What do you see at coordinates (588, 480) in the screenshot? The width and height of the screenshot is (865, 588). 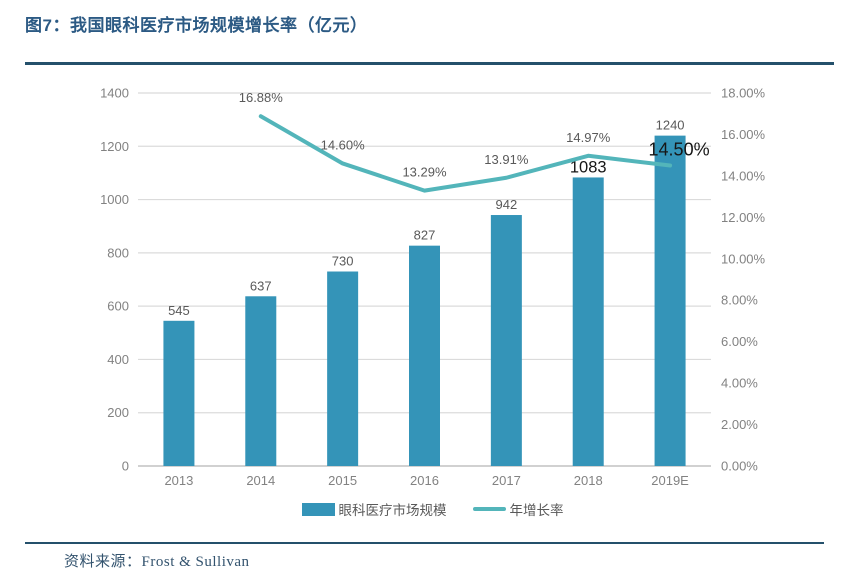 I see `x-axis-tick: 2018` at bounding box center [588, 480].